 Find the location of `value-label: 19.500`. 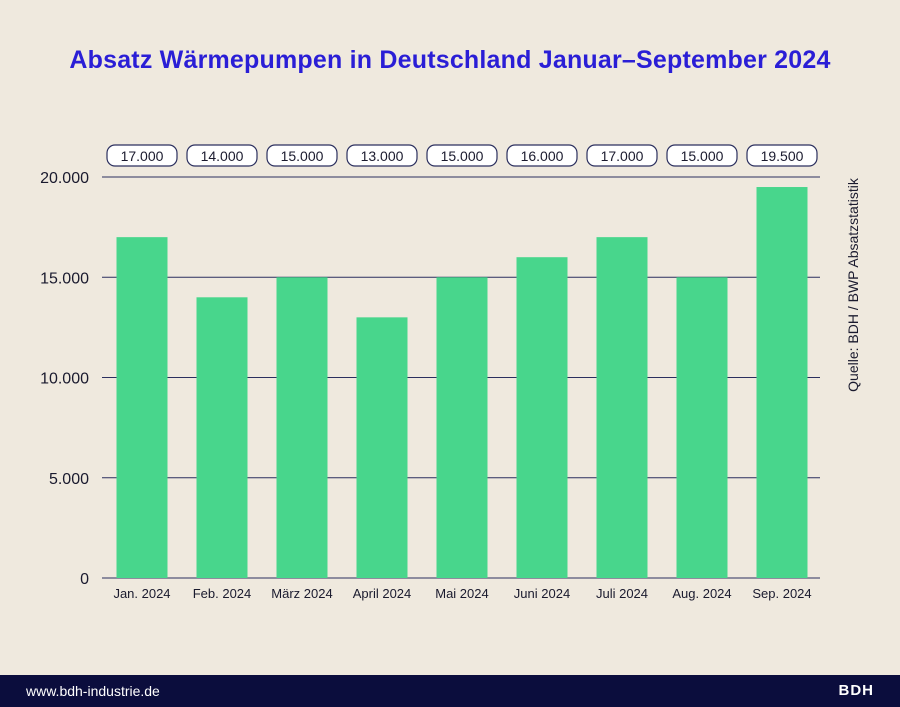

value-label: 19.500 is located at coordinates (782, 156).